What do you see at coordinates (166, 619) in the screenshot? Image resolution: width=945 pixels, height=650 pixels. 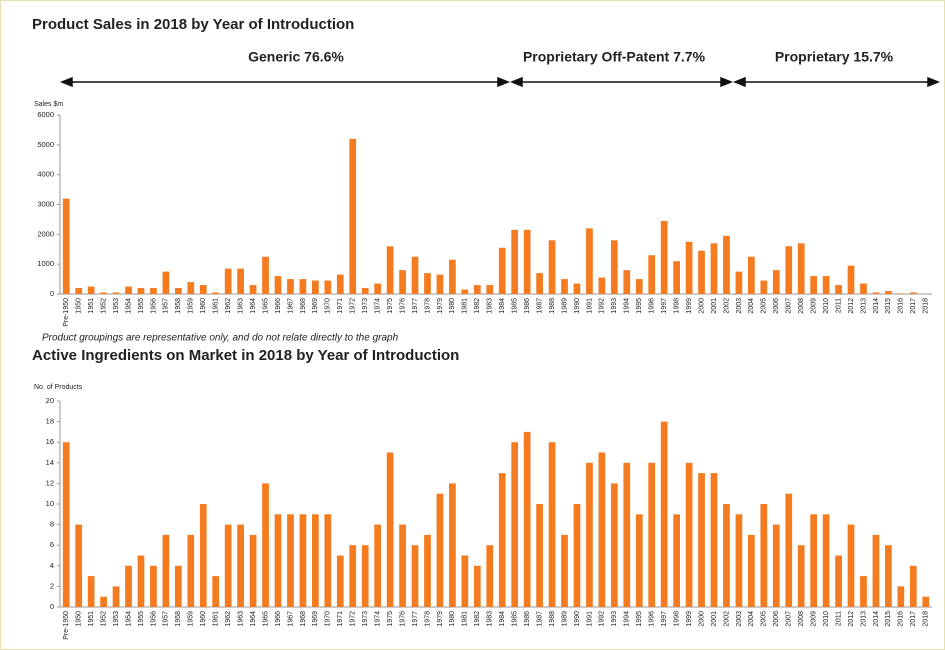 I see `x-tick-label: 1957` at bounding box center [166, 619].